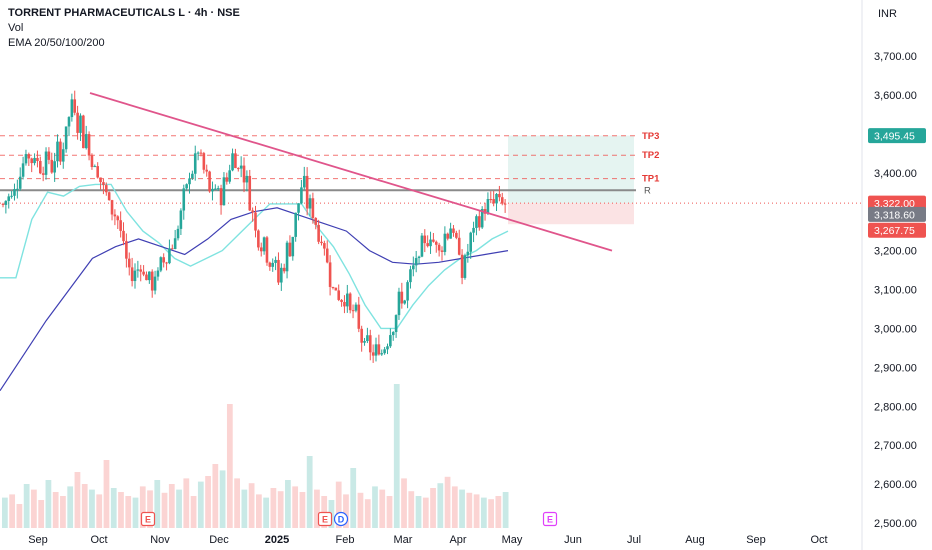  Describe the element at coordinates (254, 256) in the screenshot. I see `ema-fast-line` at that location.